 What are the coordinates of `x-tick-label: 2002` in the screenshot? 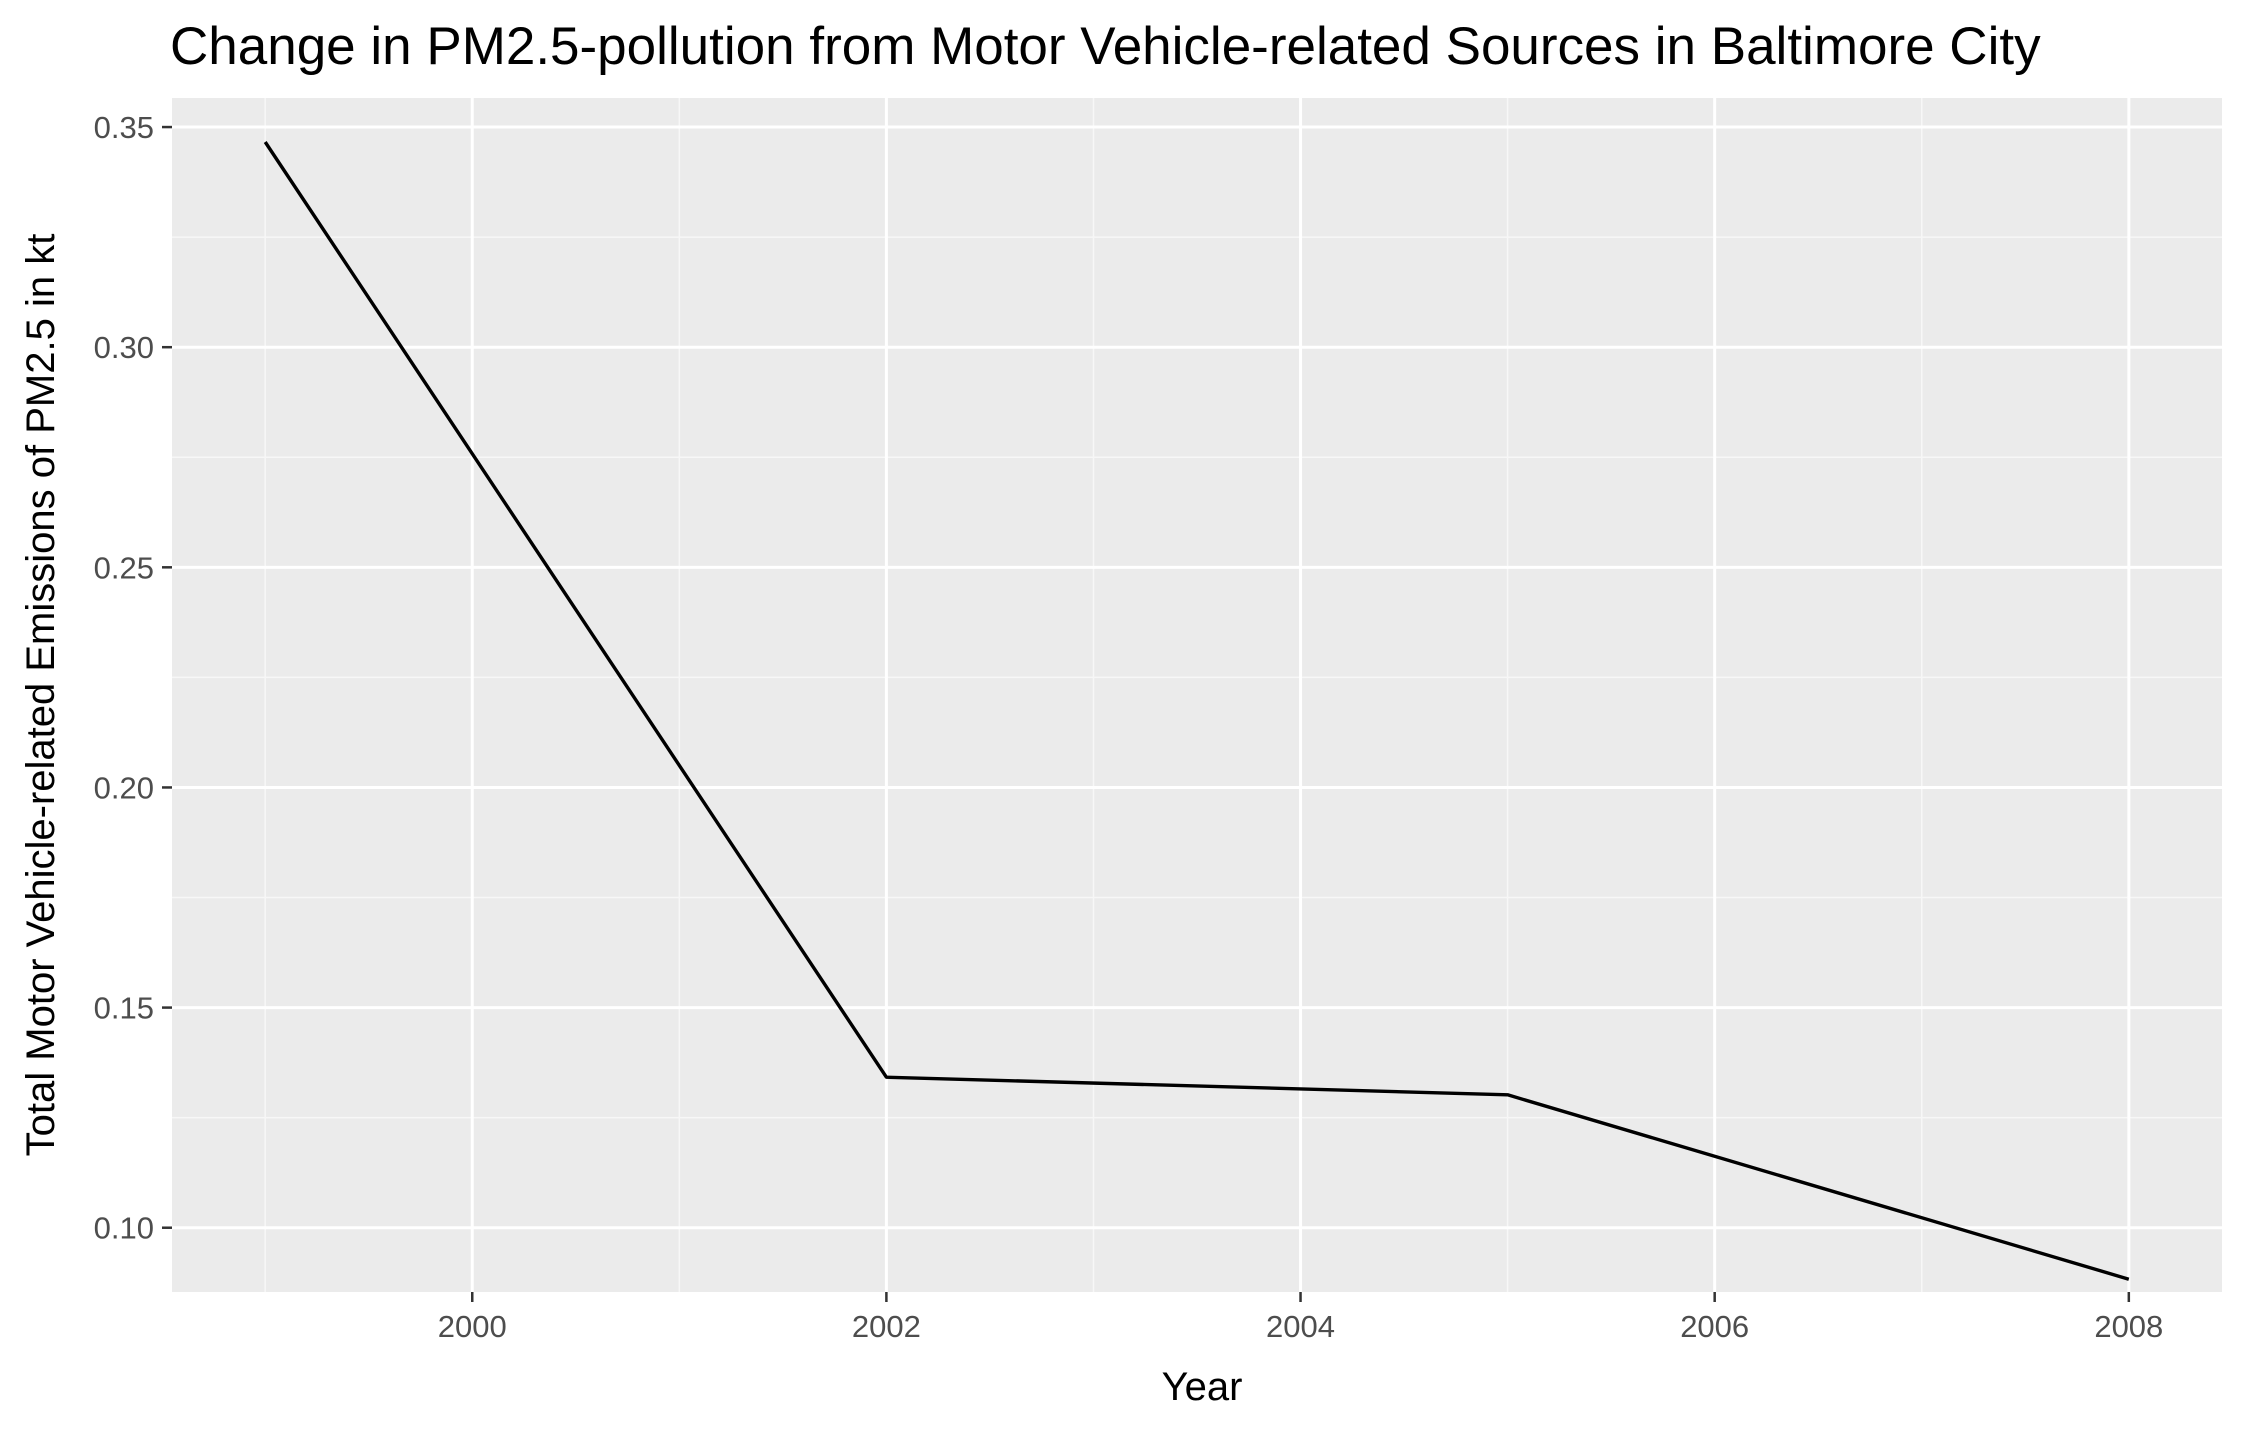 It's located at (886, 1326).